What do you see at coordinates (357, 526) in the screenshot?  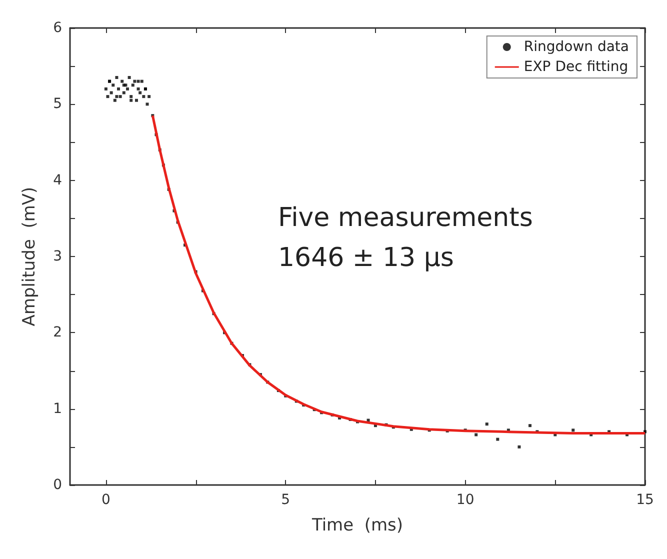 I see `x-axis-title: Time (ms)` at bounding box center [357, 526].